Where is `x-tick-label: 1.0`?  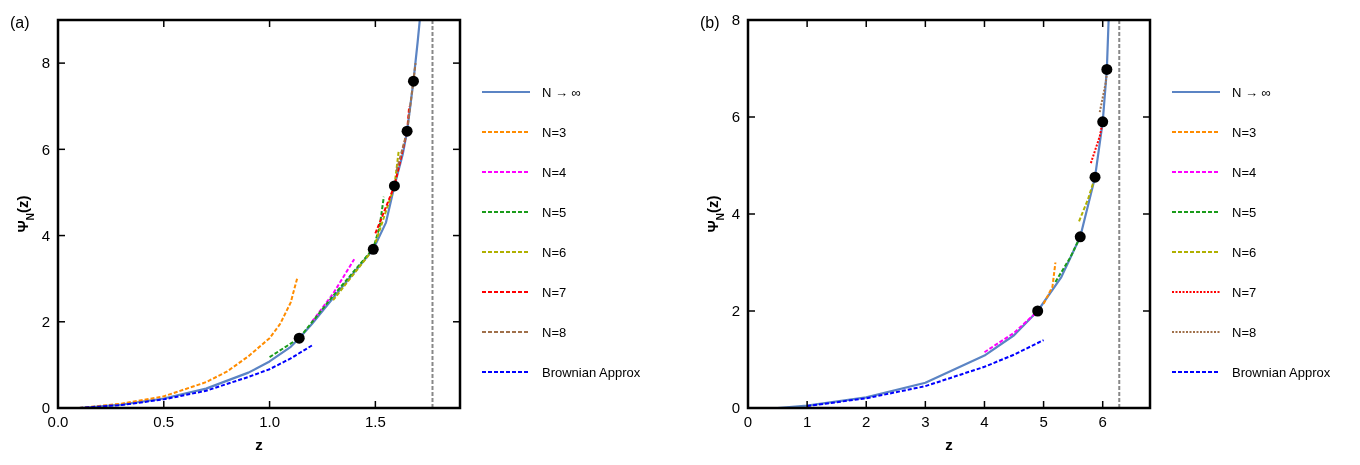 x-tick-label: 1.0 is located at coordinates (270, 421).